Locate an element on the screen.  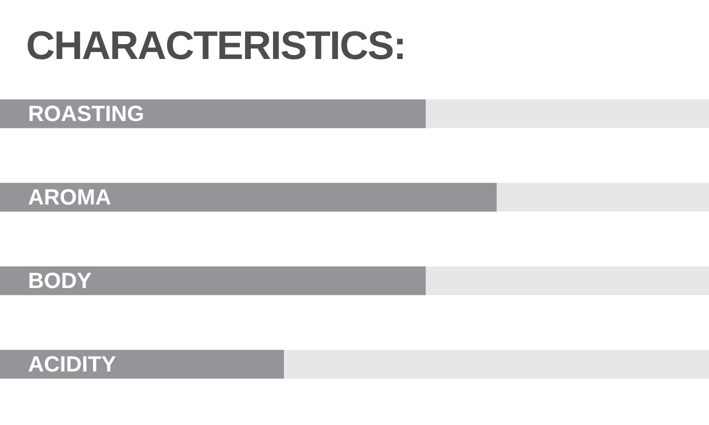
y-tick-label: AROMA is located at coordinates (70, 197).